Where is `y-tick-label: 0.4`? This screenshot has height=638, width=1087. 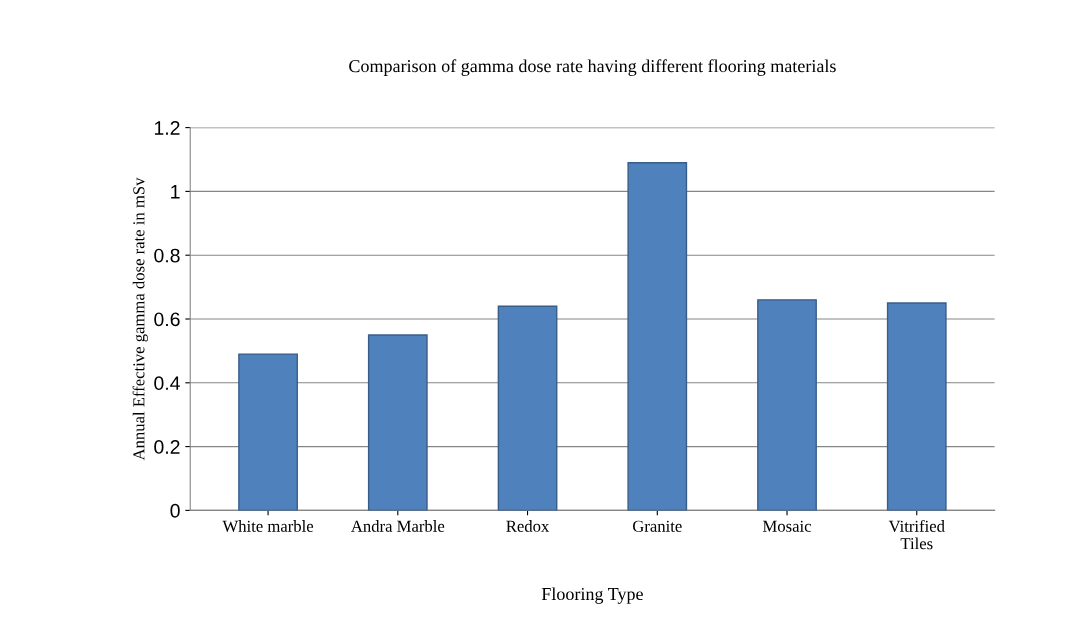
y-tick-label: 0.4 is located at coordinates (167, 383).